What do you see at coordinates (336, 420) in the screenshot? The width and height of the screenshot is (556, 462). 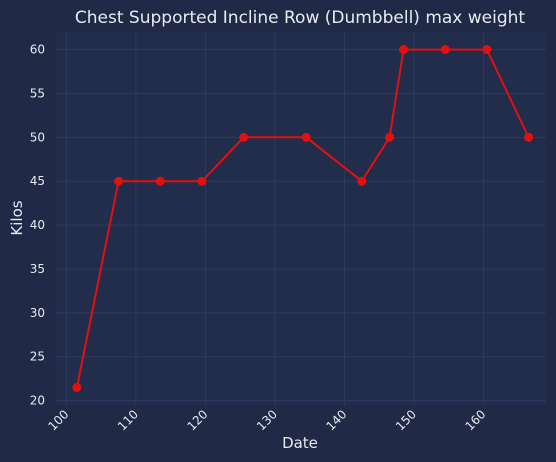 I see `x-tick-label: 140` at bounding box center [336, 420].